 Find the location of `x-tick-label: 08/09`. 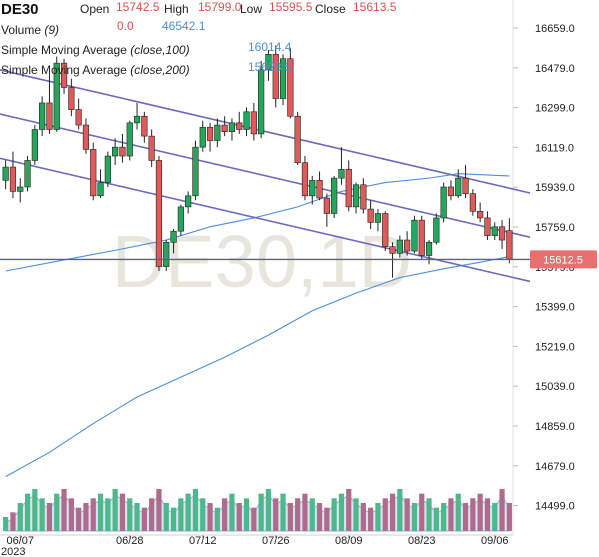

x-tick-label: 08/09 is located at coordinates (349, 541).